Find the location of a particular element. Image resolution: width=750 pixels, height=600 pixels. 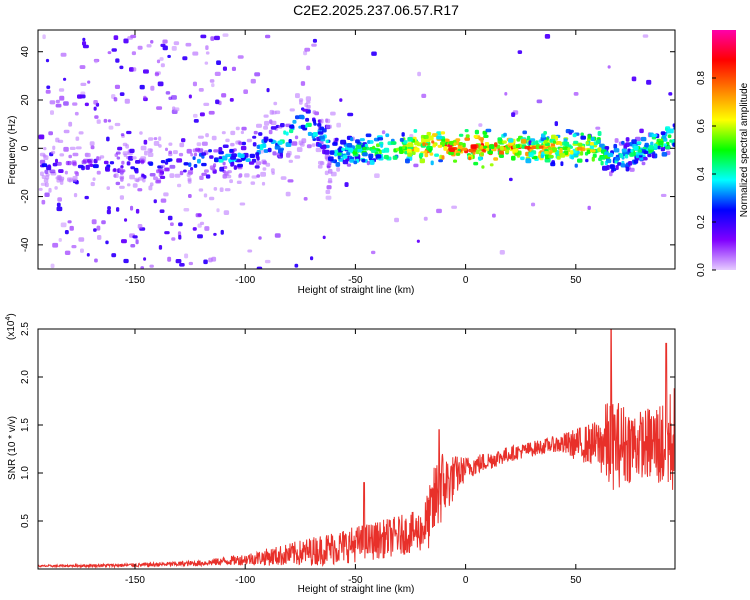

spectrogram-y-tick-label: -20 is located at coordinates (25, 196).